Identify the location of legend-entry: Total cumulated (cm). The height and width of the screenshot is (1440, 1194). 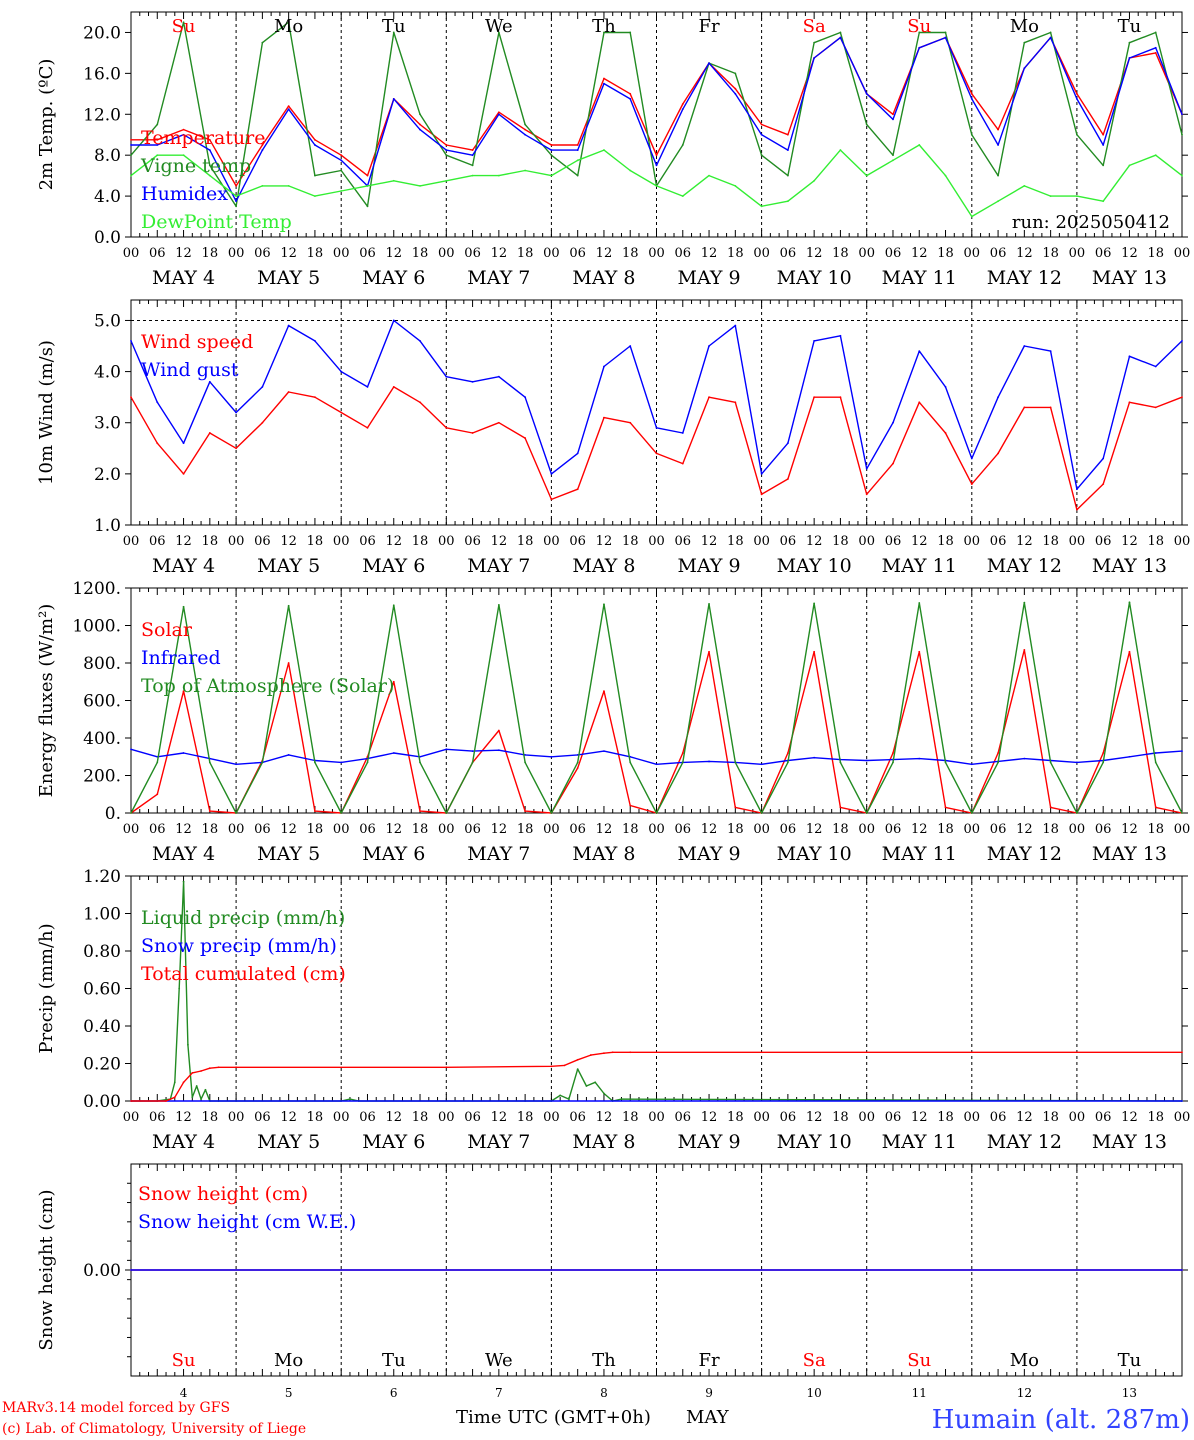
(243, 974).